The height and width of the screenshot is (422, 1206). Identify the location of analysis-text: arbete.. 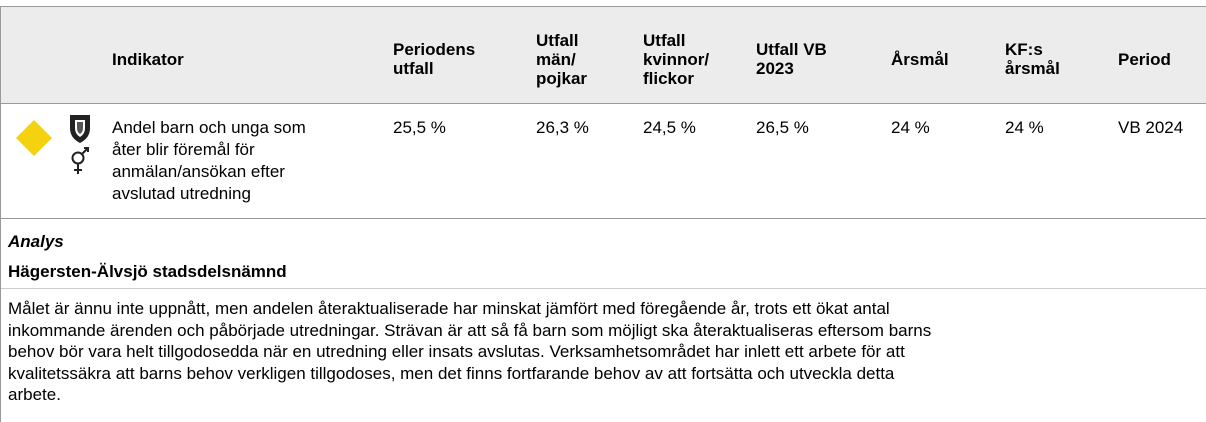
(34, 394).